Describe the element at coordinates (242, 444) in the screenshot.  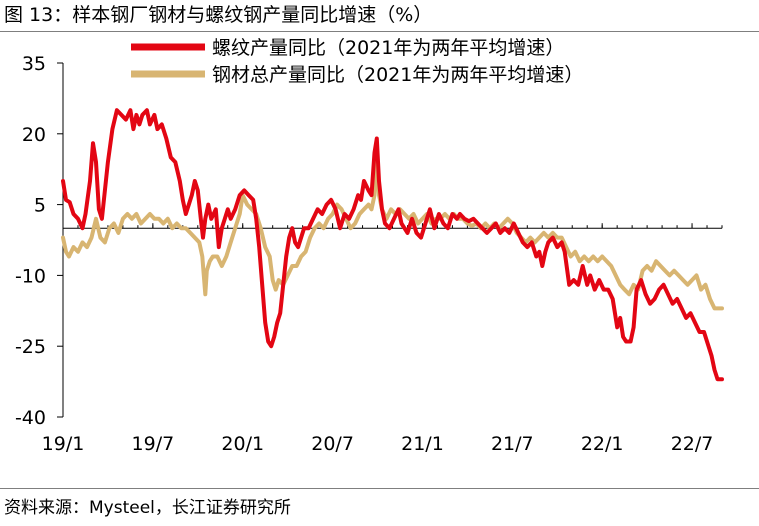
I see `x-tick-label: 20/1` at that location.